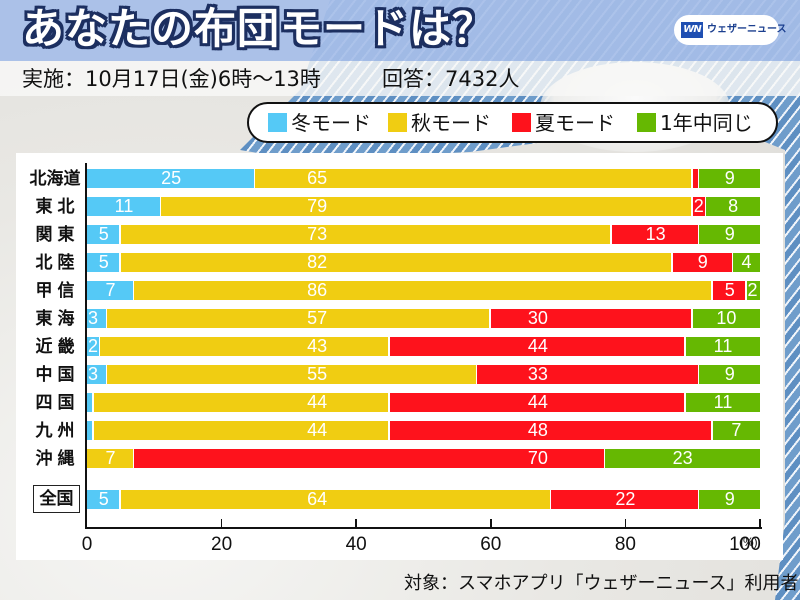  I want to click on legend-swatch-winter, so click(277, 122).